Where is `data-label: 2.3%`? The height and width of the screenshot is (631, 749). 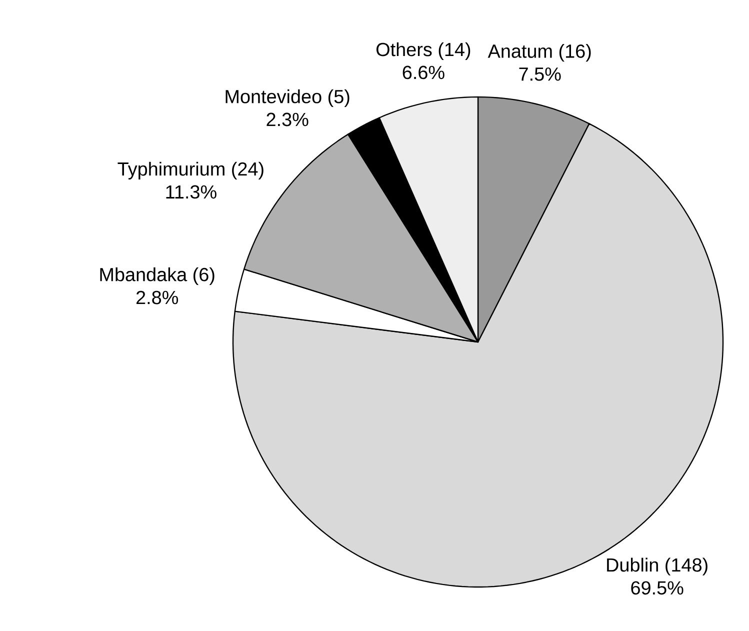
data-label: 2.3% is located at coordinates (287, 119).